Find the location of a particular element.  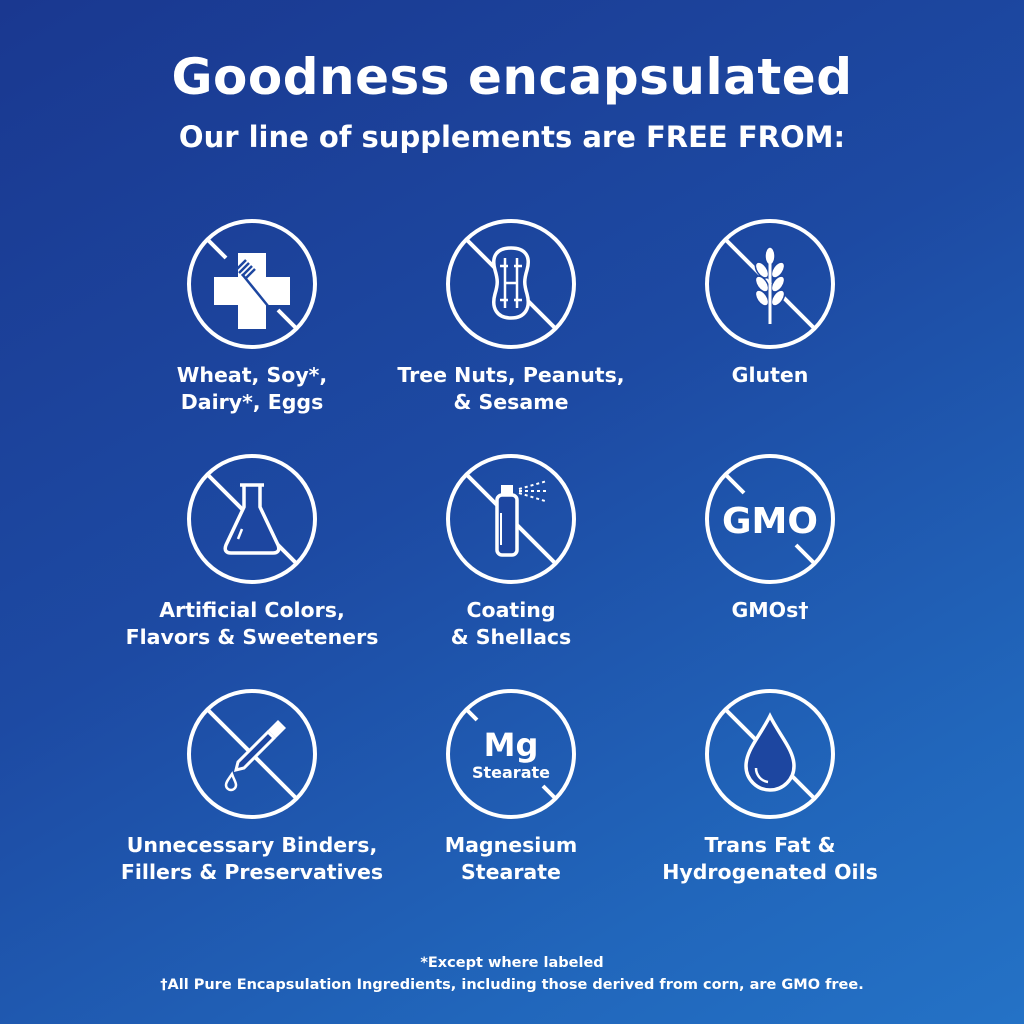

peanut-icon is located at coordinates (511, 284).